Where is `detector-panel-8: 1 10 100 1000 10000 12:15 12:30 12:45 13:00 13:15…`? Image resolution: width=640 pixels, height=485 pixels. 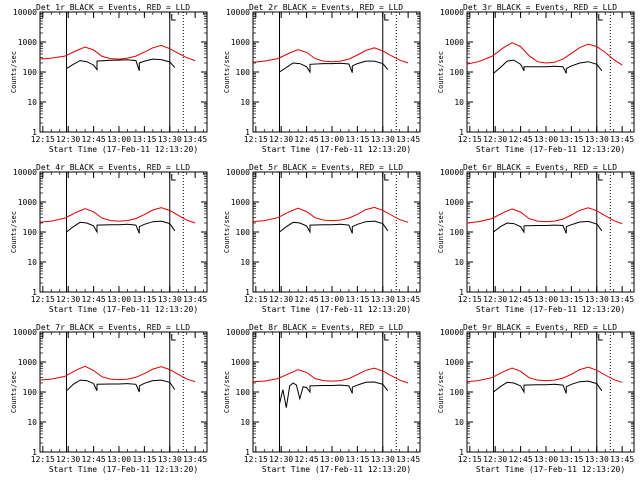 detector-panel-8: 1 10 100 1000 10000 12:15 12:30 12:45 13:00 13:15… is located at coordinates (322, 398).